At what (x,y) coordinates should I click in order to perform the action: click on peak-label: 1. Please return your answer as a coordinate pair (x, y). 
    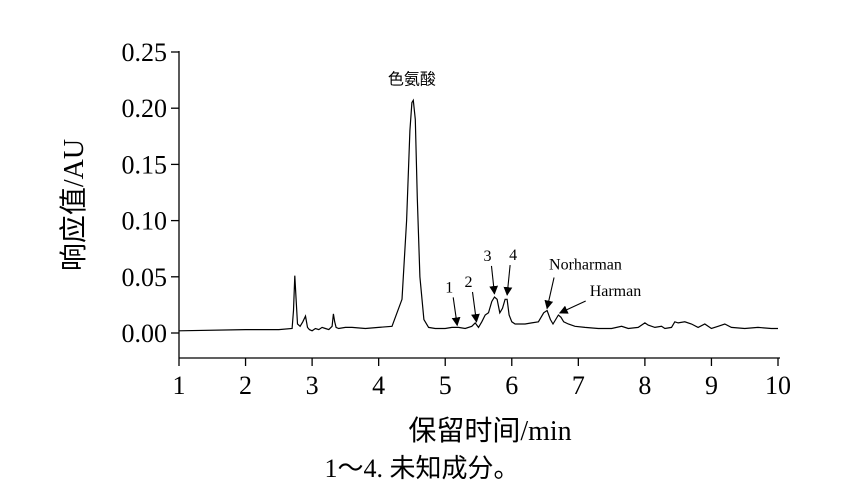
    Looking at the image, I should click on (449, 287).